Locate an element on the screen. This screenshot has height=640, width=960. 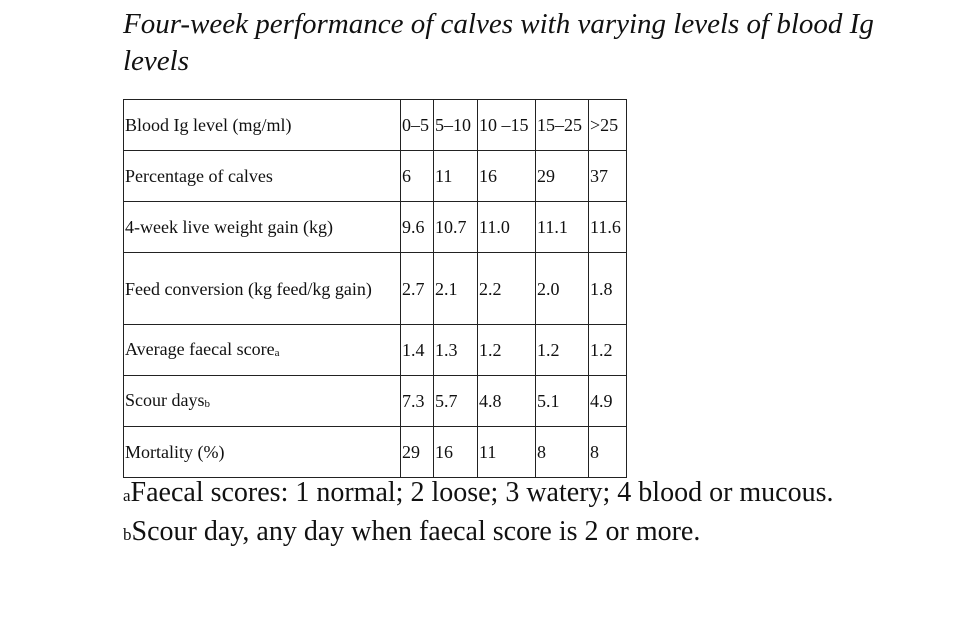
row-label: Percentage of calves is located at coordinates (199, 176).